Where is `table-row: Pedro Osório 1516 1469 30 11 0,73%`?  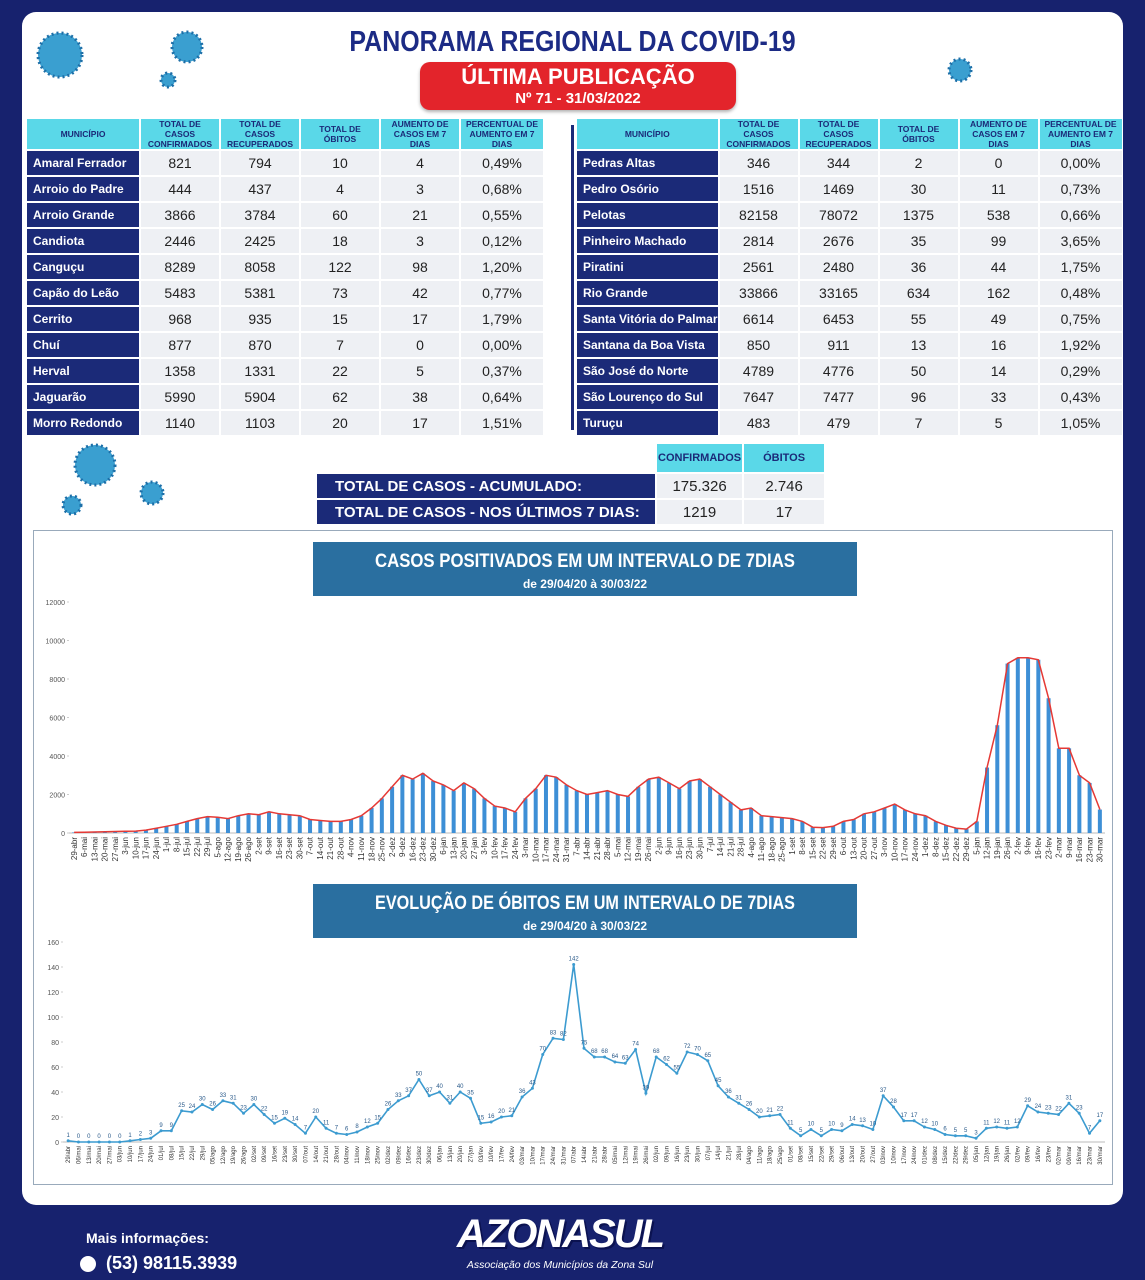 table-row: Pedro Osório 1516 1469 30 11 0,73% is located at coordinates (849, 189).